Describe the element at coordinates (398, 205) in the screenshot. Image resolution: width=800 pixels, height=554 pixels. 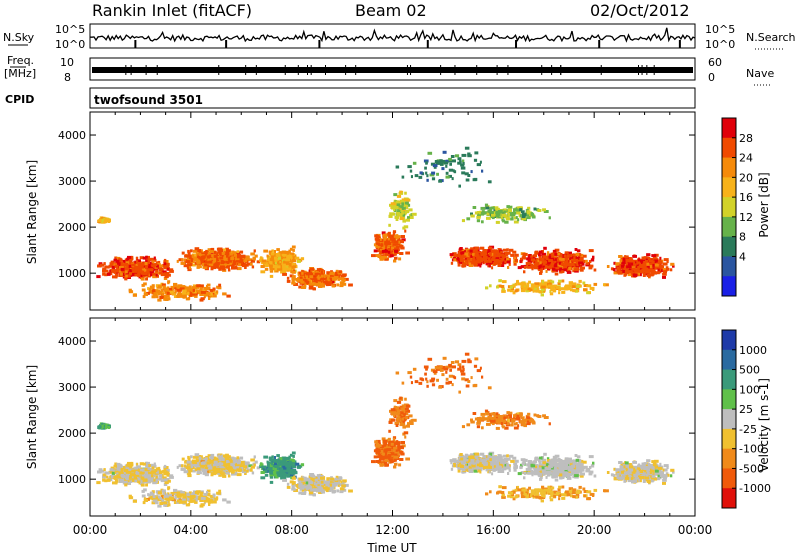
I see `power-cell-2046` at that location.